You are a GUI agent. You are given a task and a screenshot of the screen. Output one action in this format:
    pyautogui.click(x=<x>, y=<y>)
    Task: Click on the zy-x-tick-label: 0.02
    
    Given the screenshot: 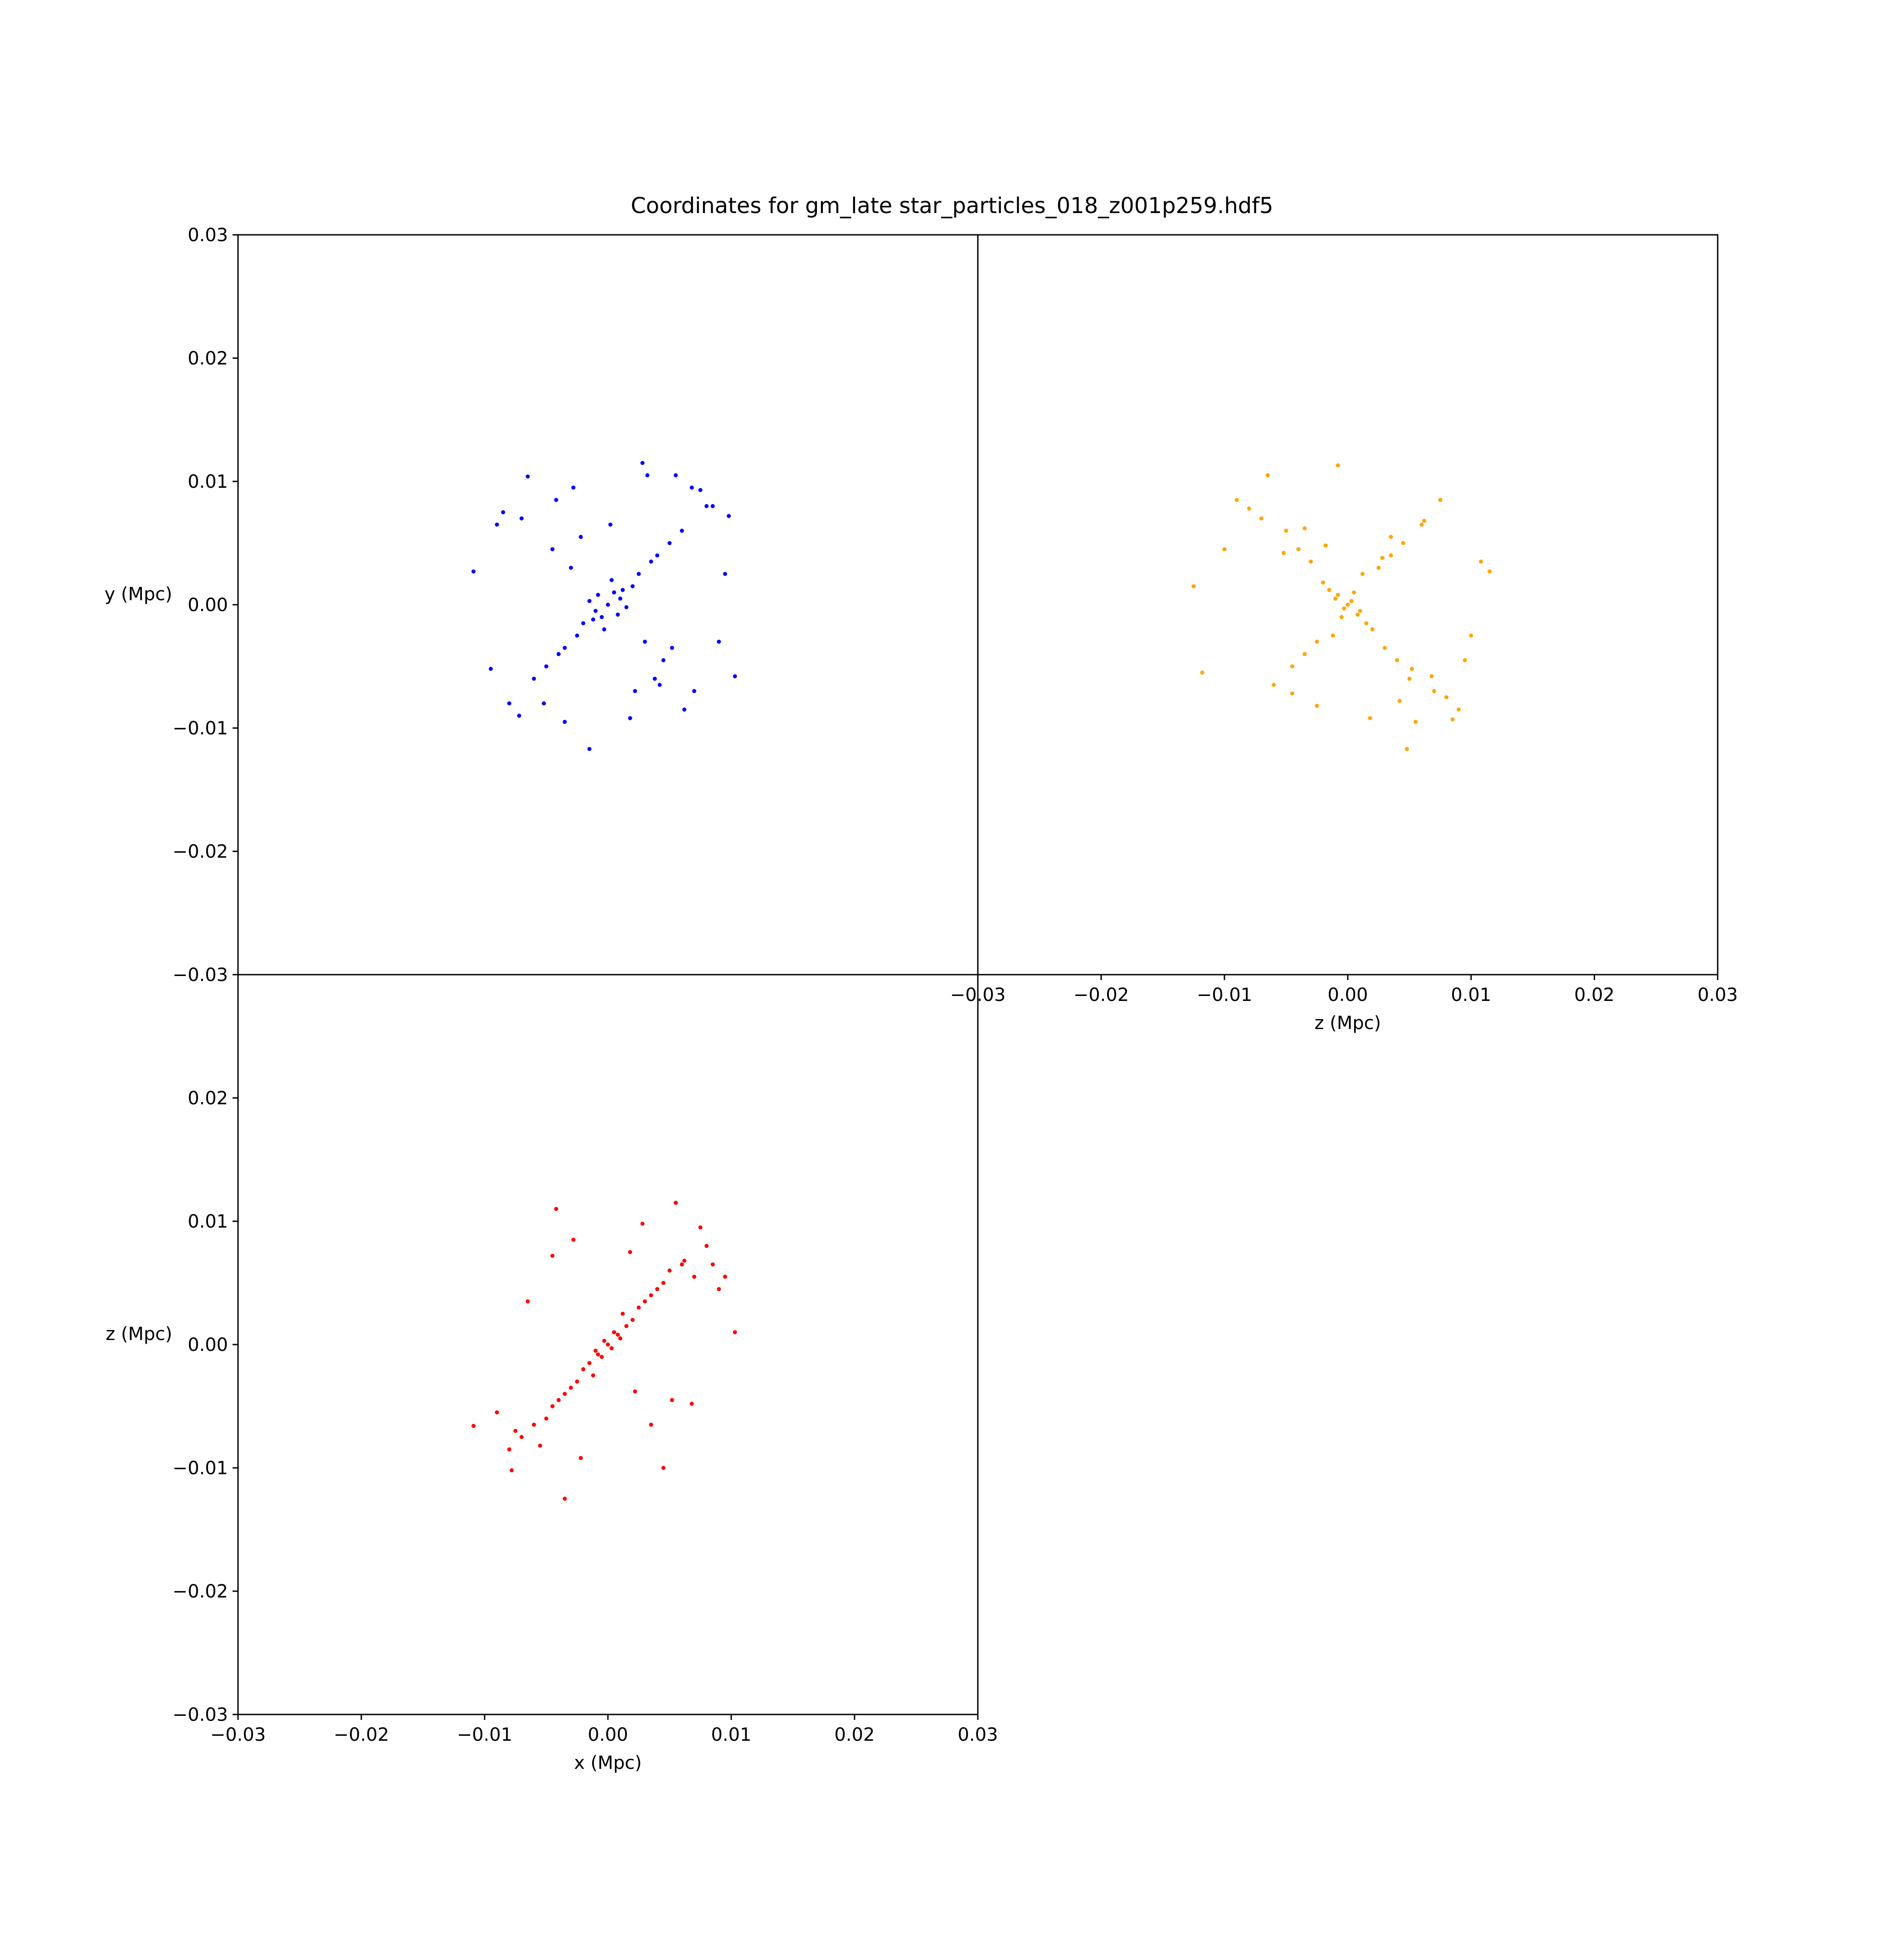 What is the action you would take?
    pyautogui.click(x=1594, y=995)
    